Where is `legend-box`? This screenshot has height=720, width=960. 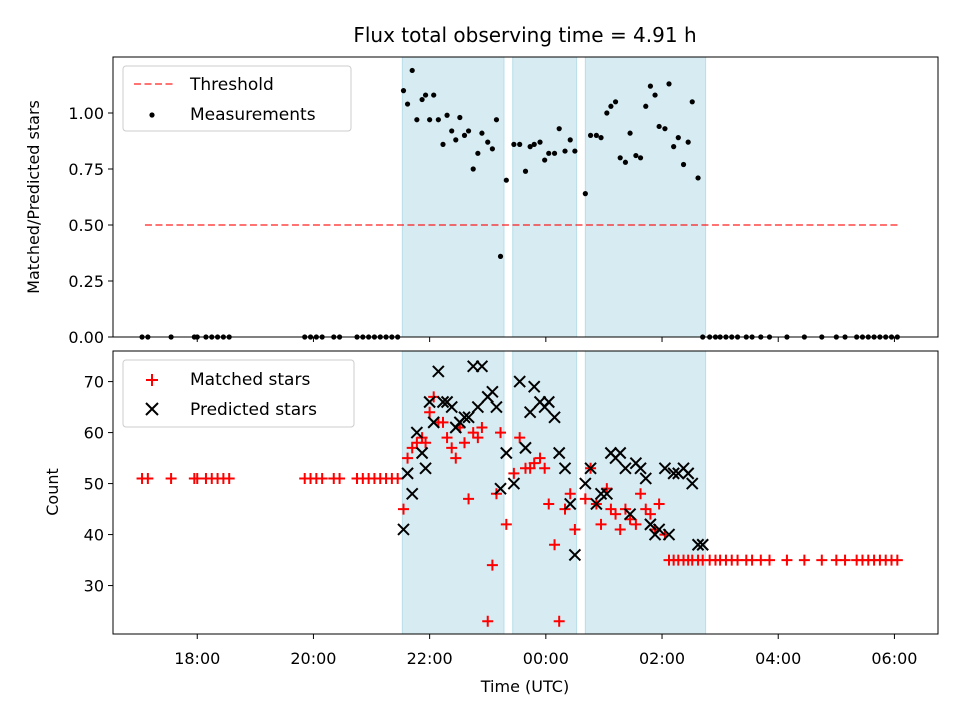
legend-box is located at coordinates (238, 393).